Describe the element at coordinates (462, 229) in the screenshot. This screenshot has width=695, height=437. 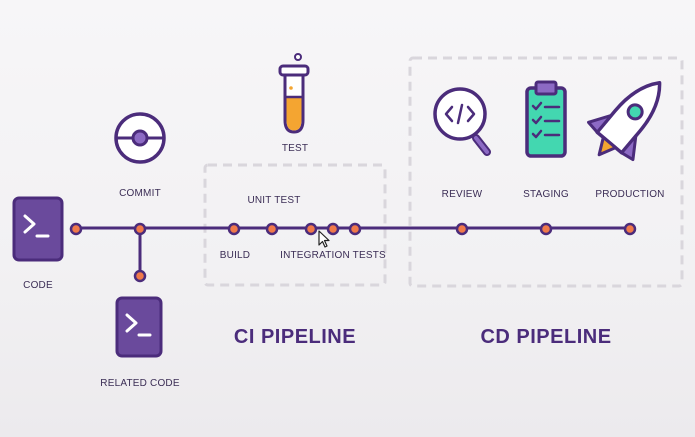
I see `node-review` at that location.